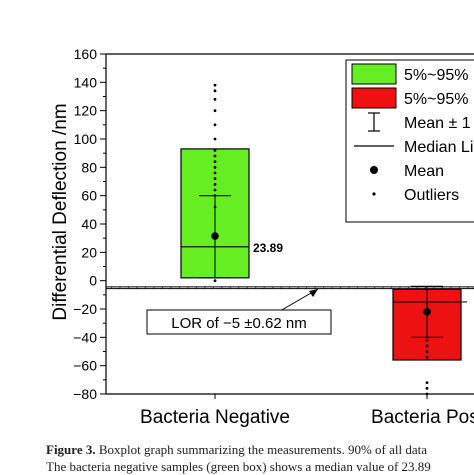 The height and width of the screenshot is (475, 474). Describe the element at coordinates (424, 171) in the screenshot. I see `legend-entry-label: Mean` at that location.